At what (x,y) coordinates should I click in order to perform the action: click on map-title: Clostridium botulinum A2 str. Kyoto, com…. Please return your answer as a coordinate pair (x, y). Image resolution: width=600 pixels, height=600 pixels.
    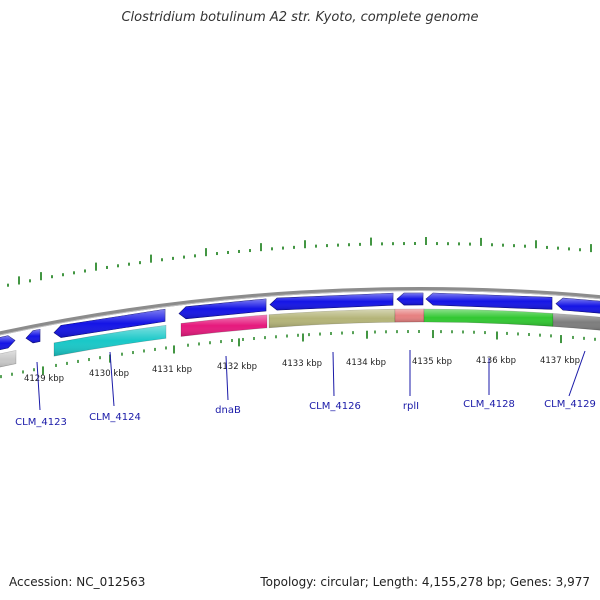
    Looking at the image, I should click on (300, 17).